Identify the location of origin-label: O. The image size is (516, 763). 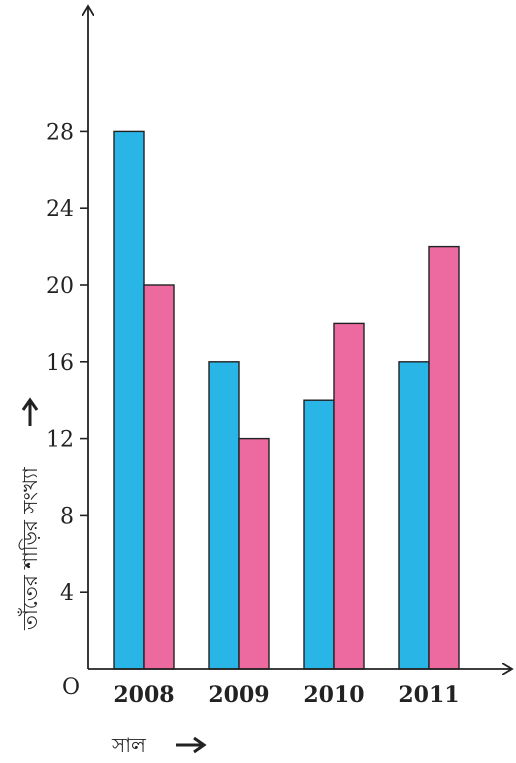
(71, 687).